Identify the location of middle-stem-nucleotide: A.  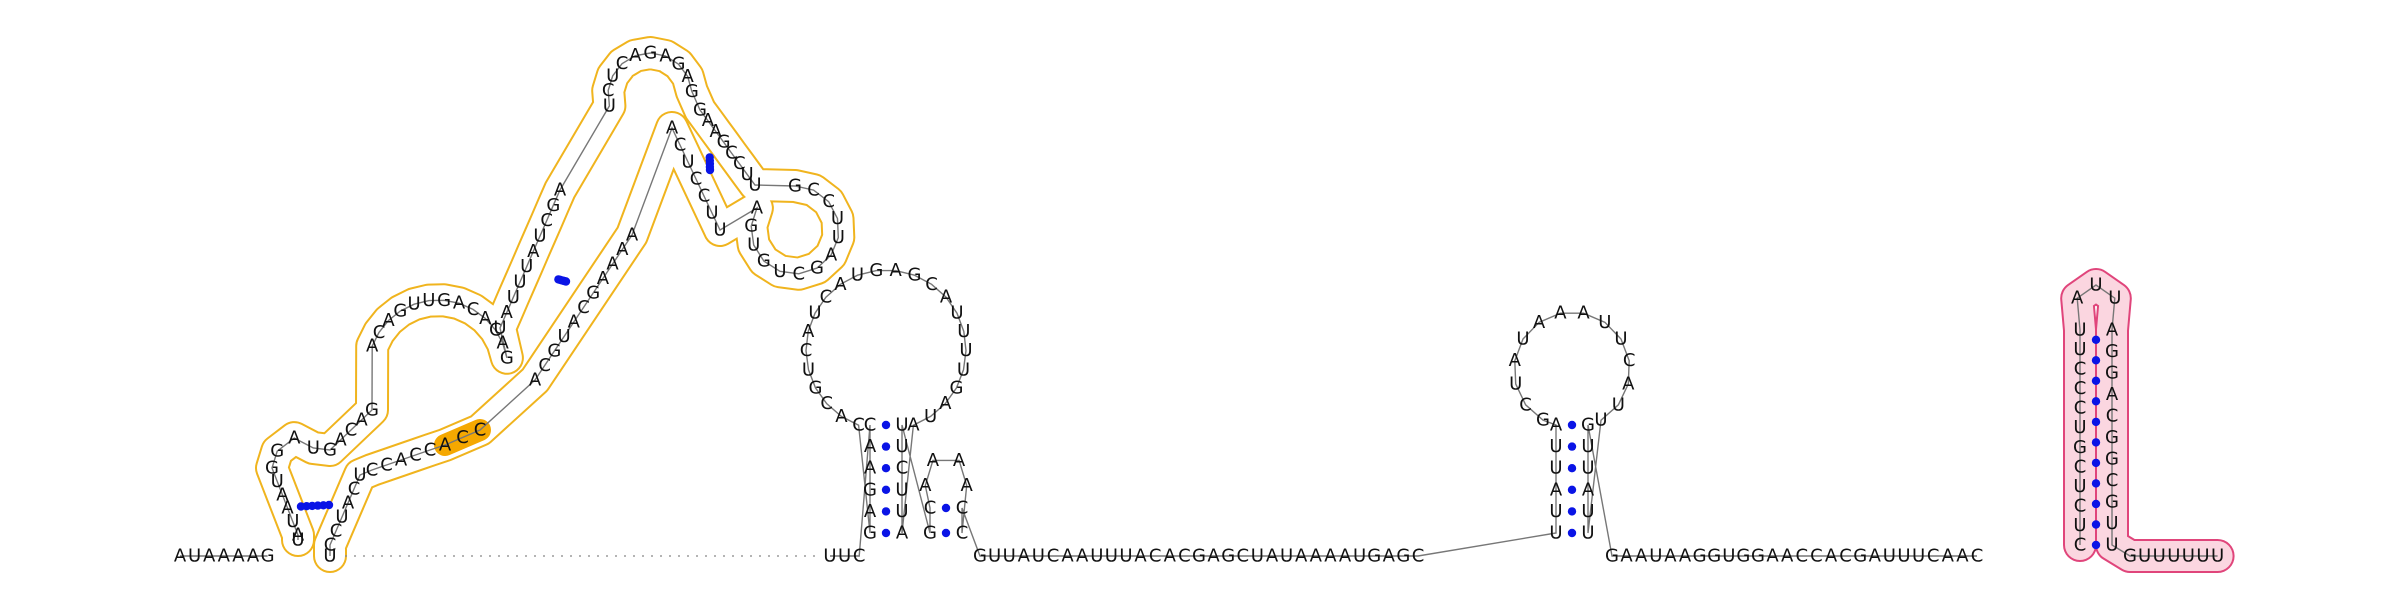
(870, 511).